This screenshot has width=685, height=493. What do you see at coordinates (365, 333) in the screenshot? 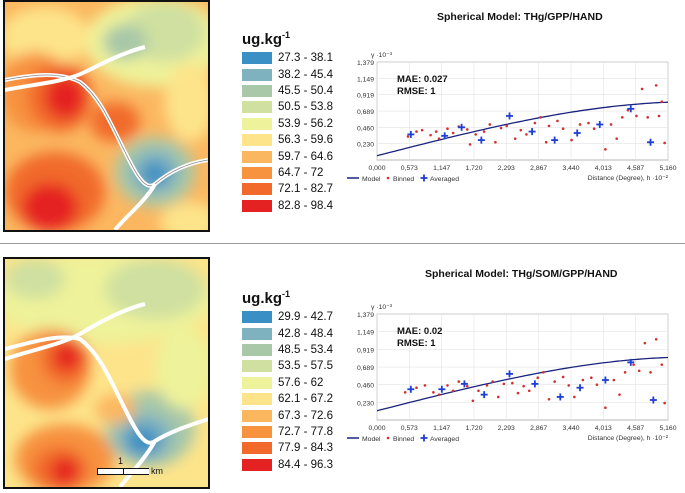
I see `y-tick-label: 1,149` at bounding box center [365, 333].